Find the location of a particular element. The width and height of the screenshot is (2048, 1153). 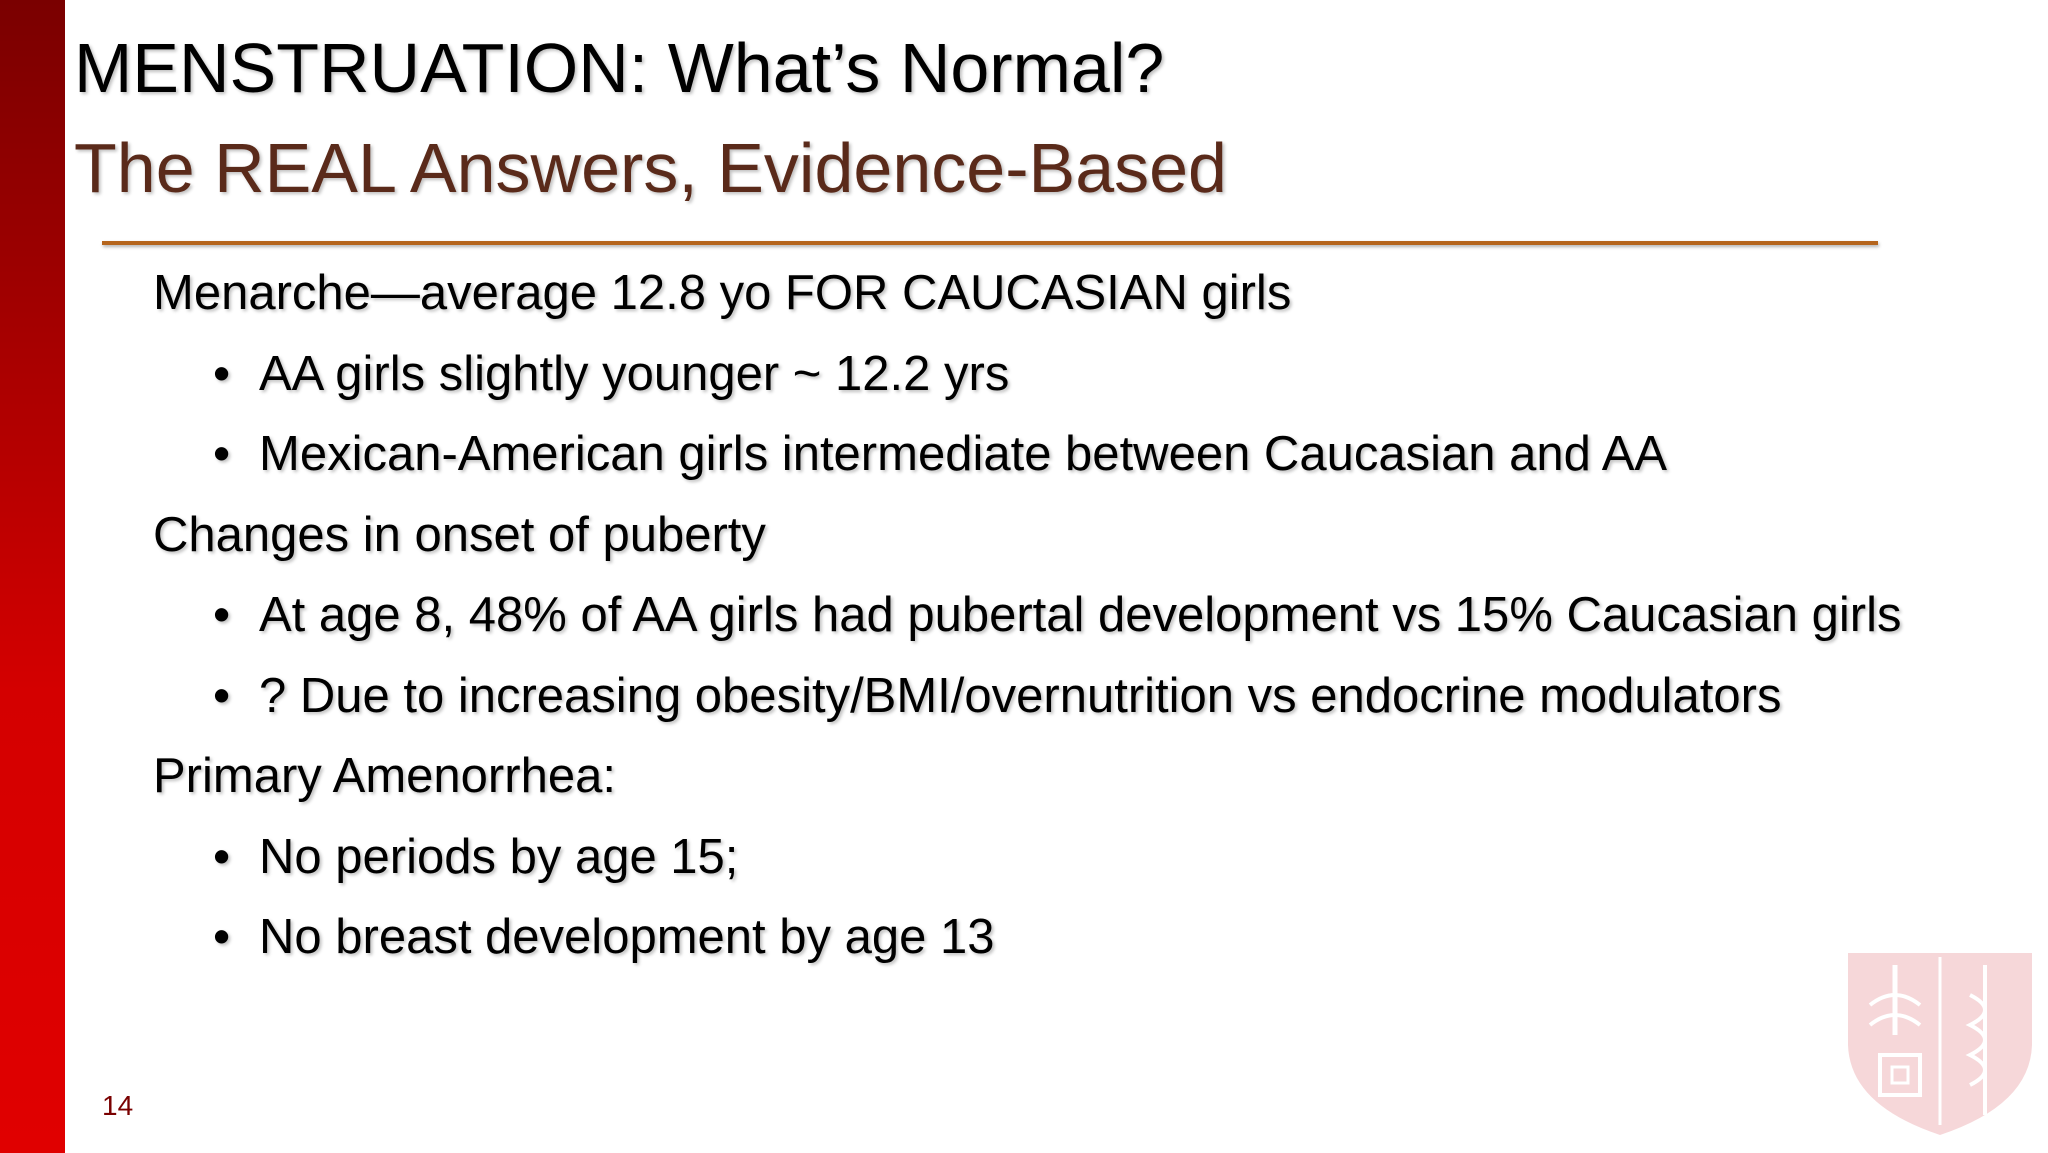

logo is located at coordinates (1940, 1044).